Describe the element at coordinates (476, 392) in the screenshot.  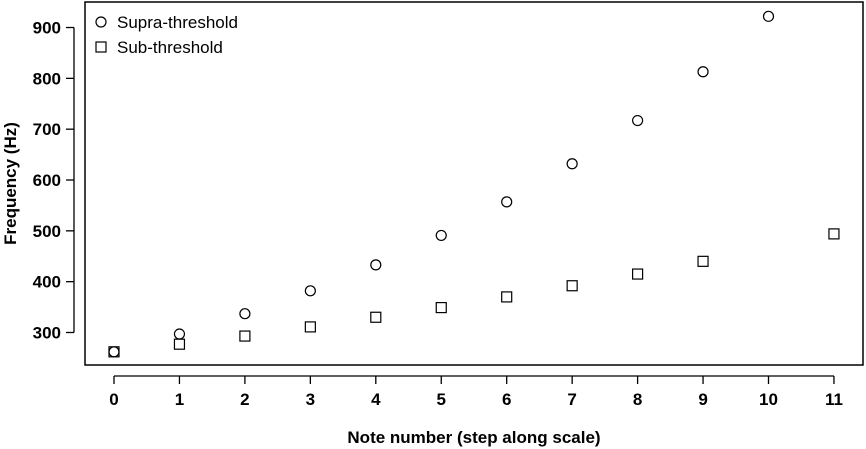
I see `x-axis: 0 1 2 3 4 5 6 7 8 9 10 11` at that location.